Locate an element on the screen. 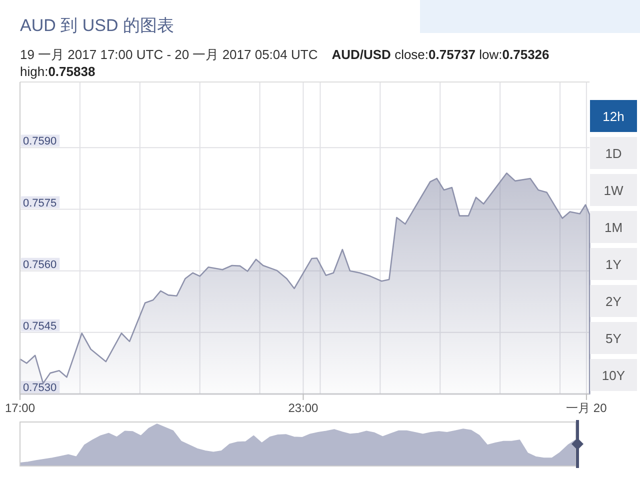 Image resolution: width=640 pixels, height=487 pixels. text: 5Y is located at coordinates (614, 338).